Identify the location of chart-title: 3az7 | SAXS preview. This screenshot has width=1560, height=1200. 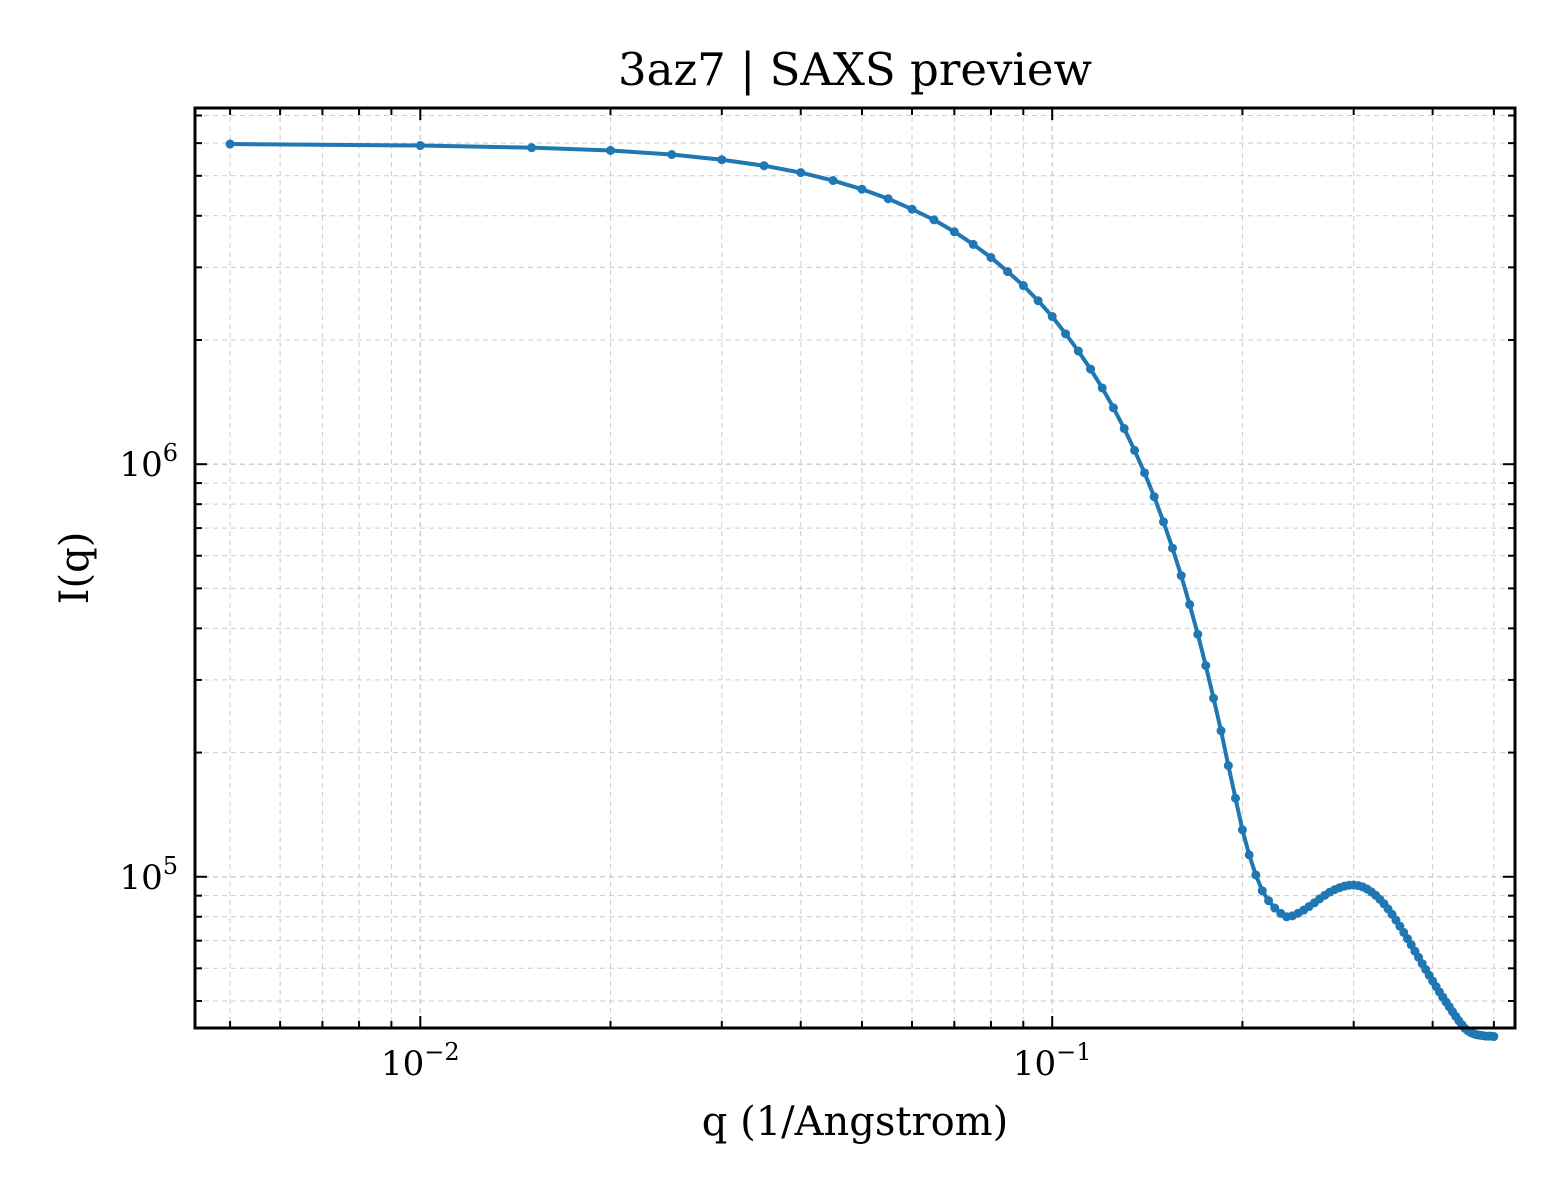
(855, 69).